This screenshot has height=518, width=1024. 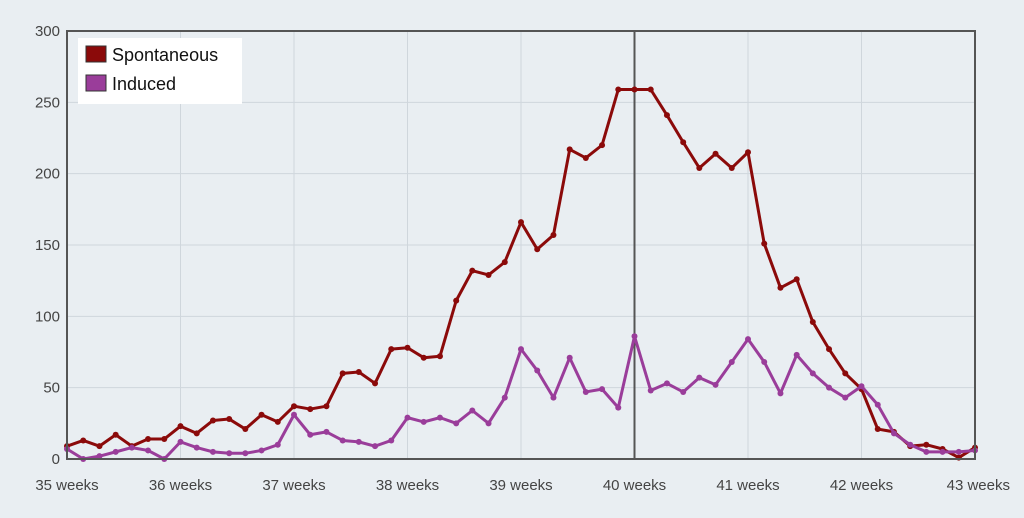 I want to click on y-tick-label: 100, so click(x=47, y=316).